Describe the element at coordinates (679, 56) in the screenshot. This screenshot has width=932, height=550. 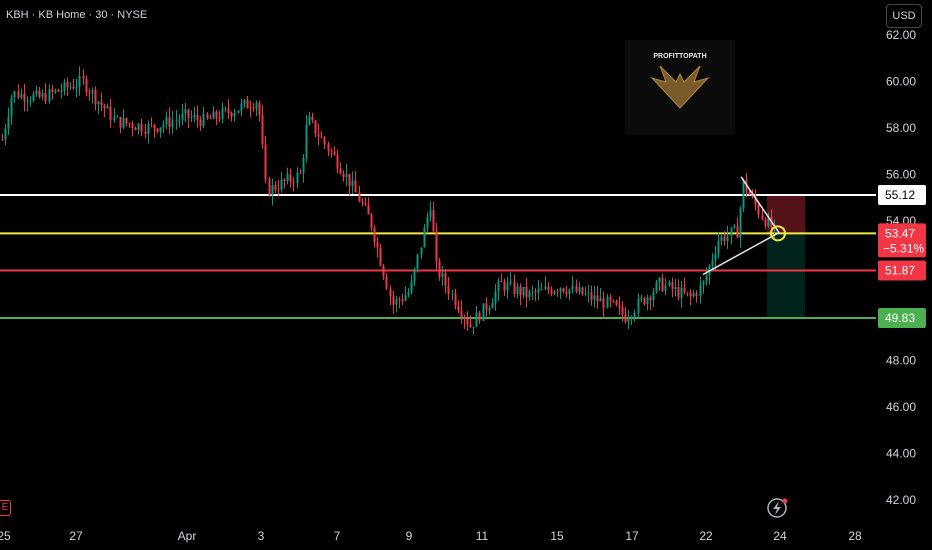
I see `logo-text: PROFITTOPATH` at that location.